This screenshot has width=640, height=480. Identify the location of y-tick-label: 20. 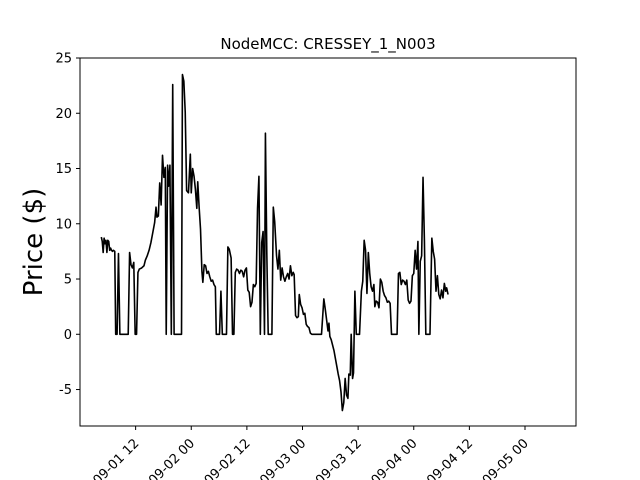
(63, 114).